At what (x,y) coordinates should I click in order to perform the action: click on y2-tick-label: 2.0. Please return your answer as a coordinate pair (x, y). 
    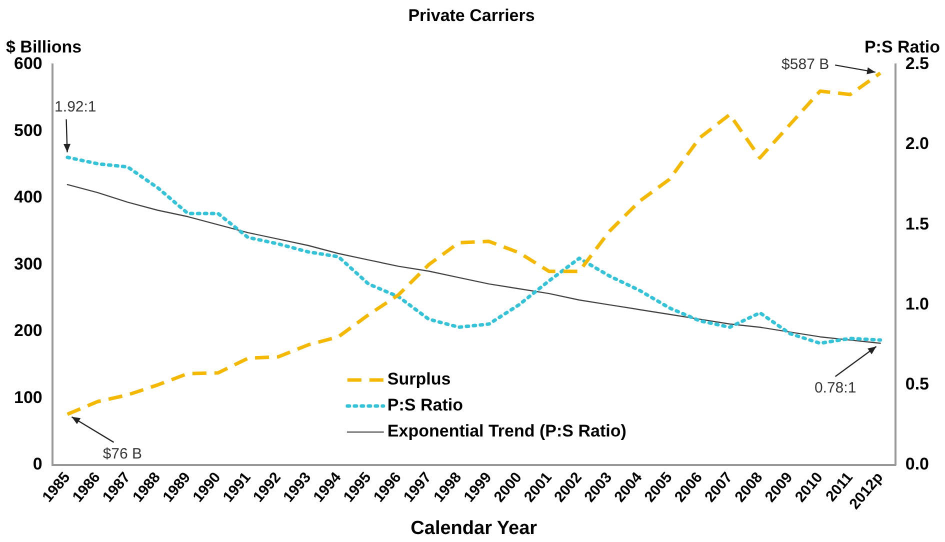
    Looking at the image, I should click on (917, 144).